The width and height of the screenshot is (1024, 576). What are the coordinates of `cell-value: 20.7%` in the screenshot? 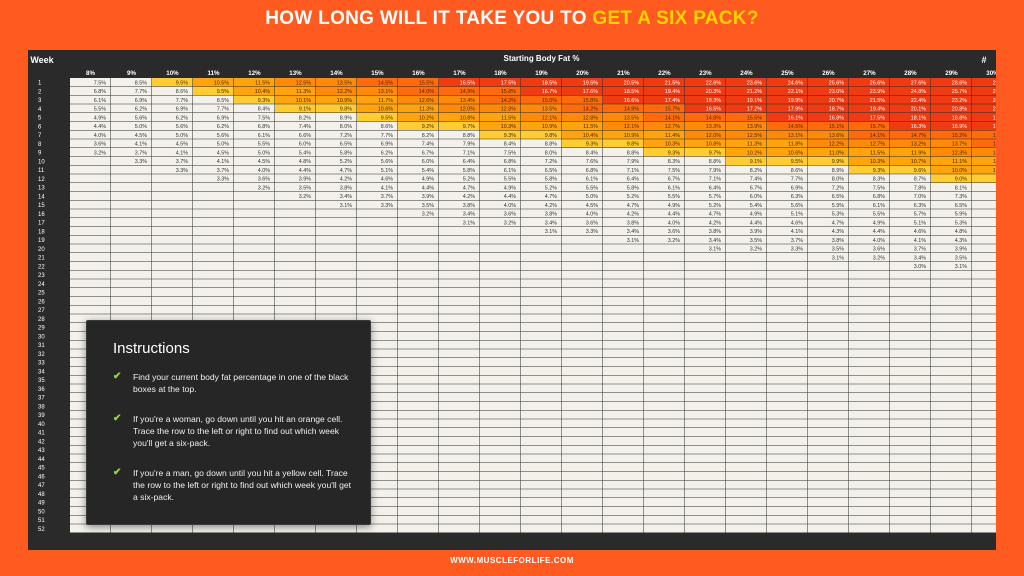 It's located at (836, 101).